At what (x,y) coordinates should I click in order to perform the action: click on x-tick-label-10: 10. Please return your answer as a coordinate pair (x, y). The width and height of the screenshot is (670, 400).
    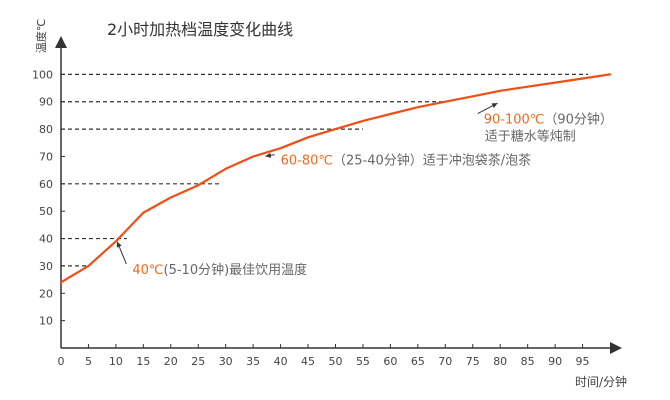
    Looking at the image, I should click on (116, 361).